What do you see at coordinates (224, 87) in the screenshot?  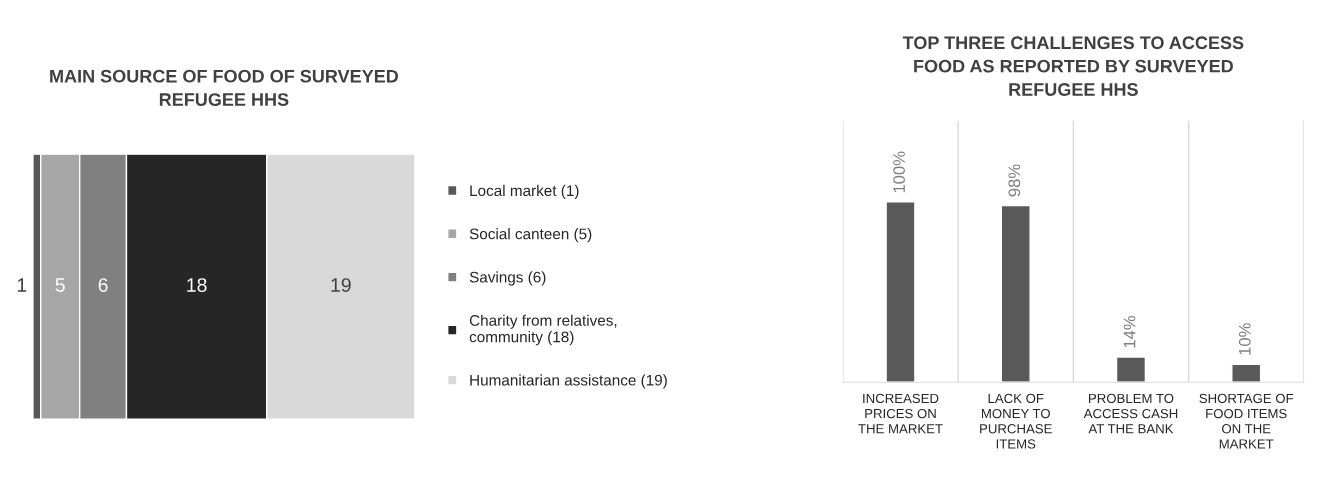 I see `chart-title: MAIN SOURCE OF FOOD OF SURVEYED REFUGEE HHS` at bounding box center [224, 87].